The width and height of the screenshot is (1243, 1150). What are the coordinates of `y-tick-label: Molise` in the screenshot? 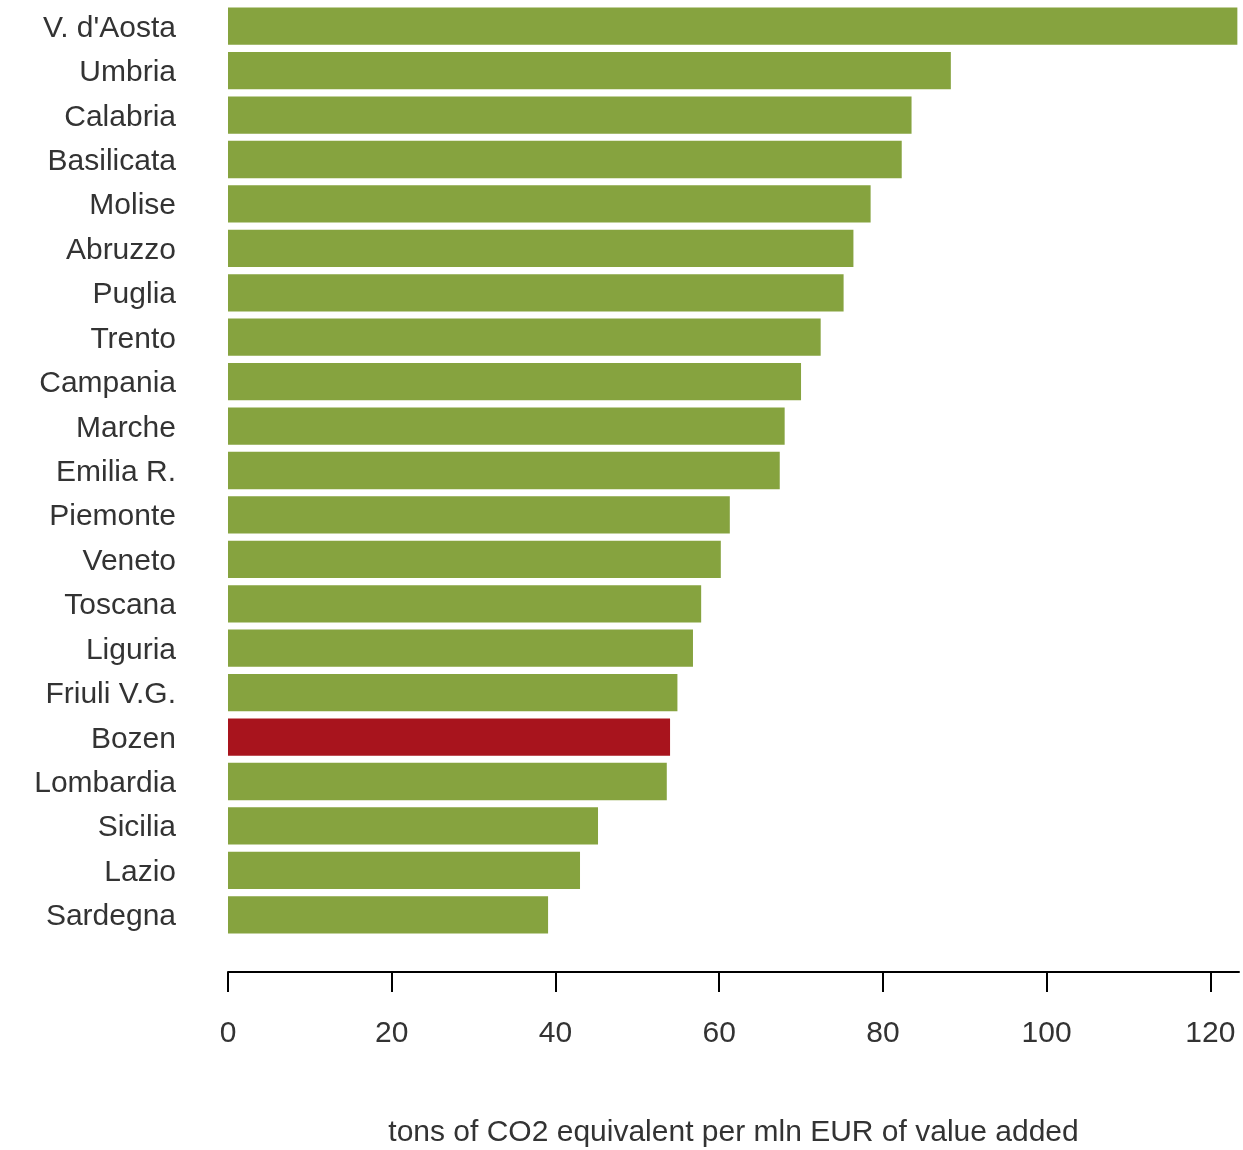 It's located at (132, 204).